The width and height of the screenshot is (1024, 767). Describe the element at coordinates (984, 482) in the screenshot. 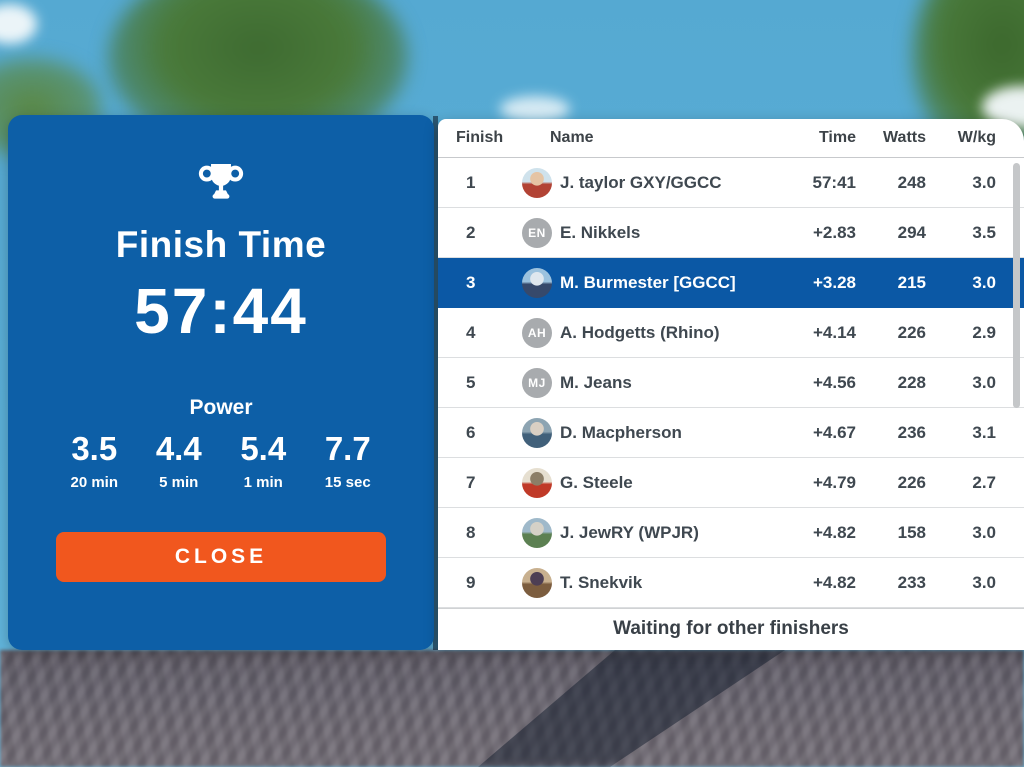

I see `rider-wkg: 2.7` at that location.